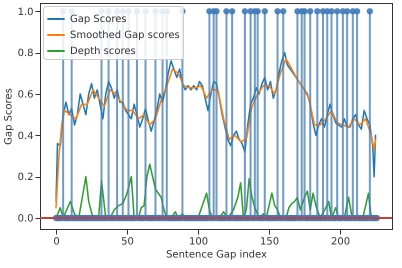 This screenshot has width=402, height=268. Describe the element at coordinates (103, 51) in the screenshot. I see `legend-label: Depth scores` at that location.